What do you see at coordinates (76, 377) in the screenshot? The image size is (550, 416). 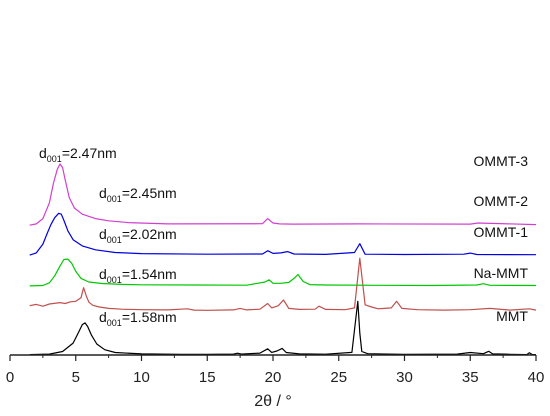 I see `x-tick-label: 5` at bounding box center [76, 377].